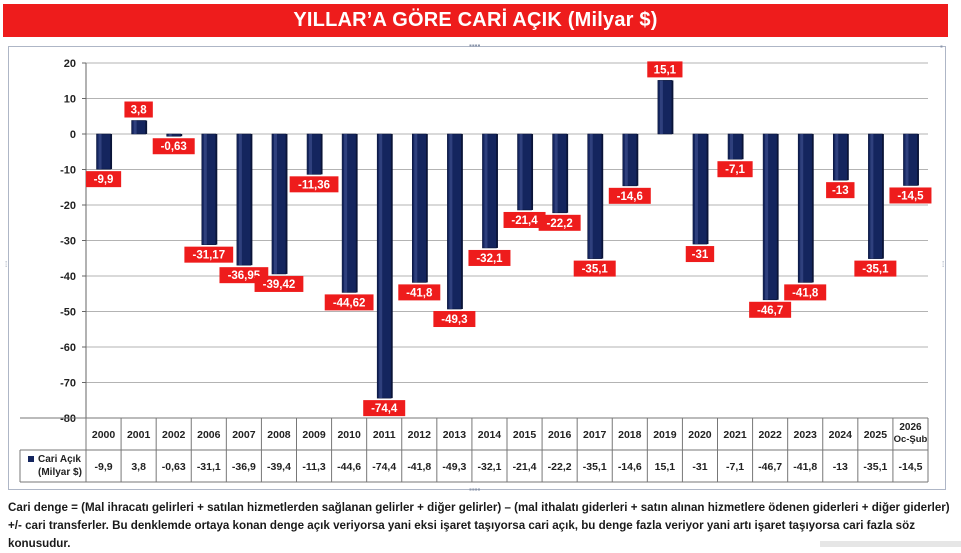 This screenshot has width=961, height=553. I want to click on x-tick-label: 2010, so click(349, 435).